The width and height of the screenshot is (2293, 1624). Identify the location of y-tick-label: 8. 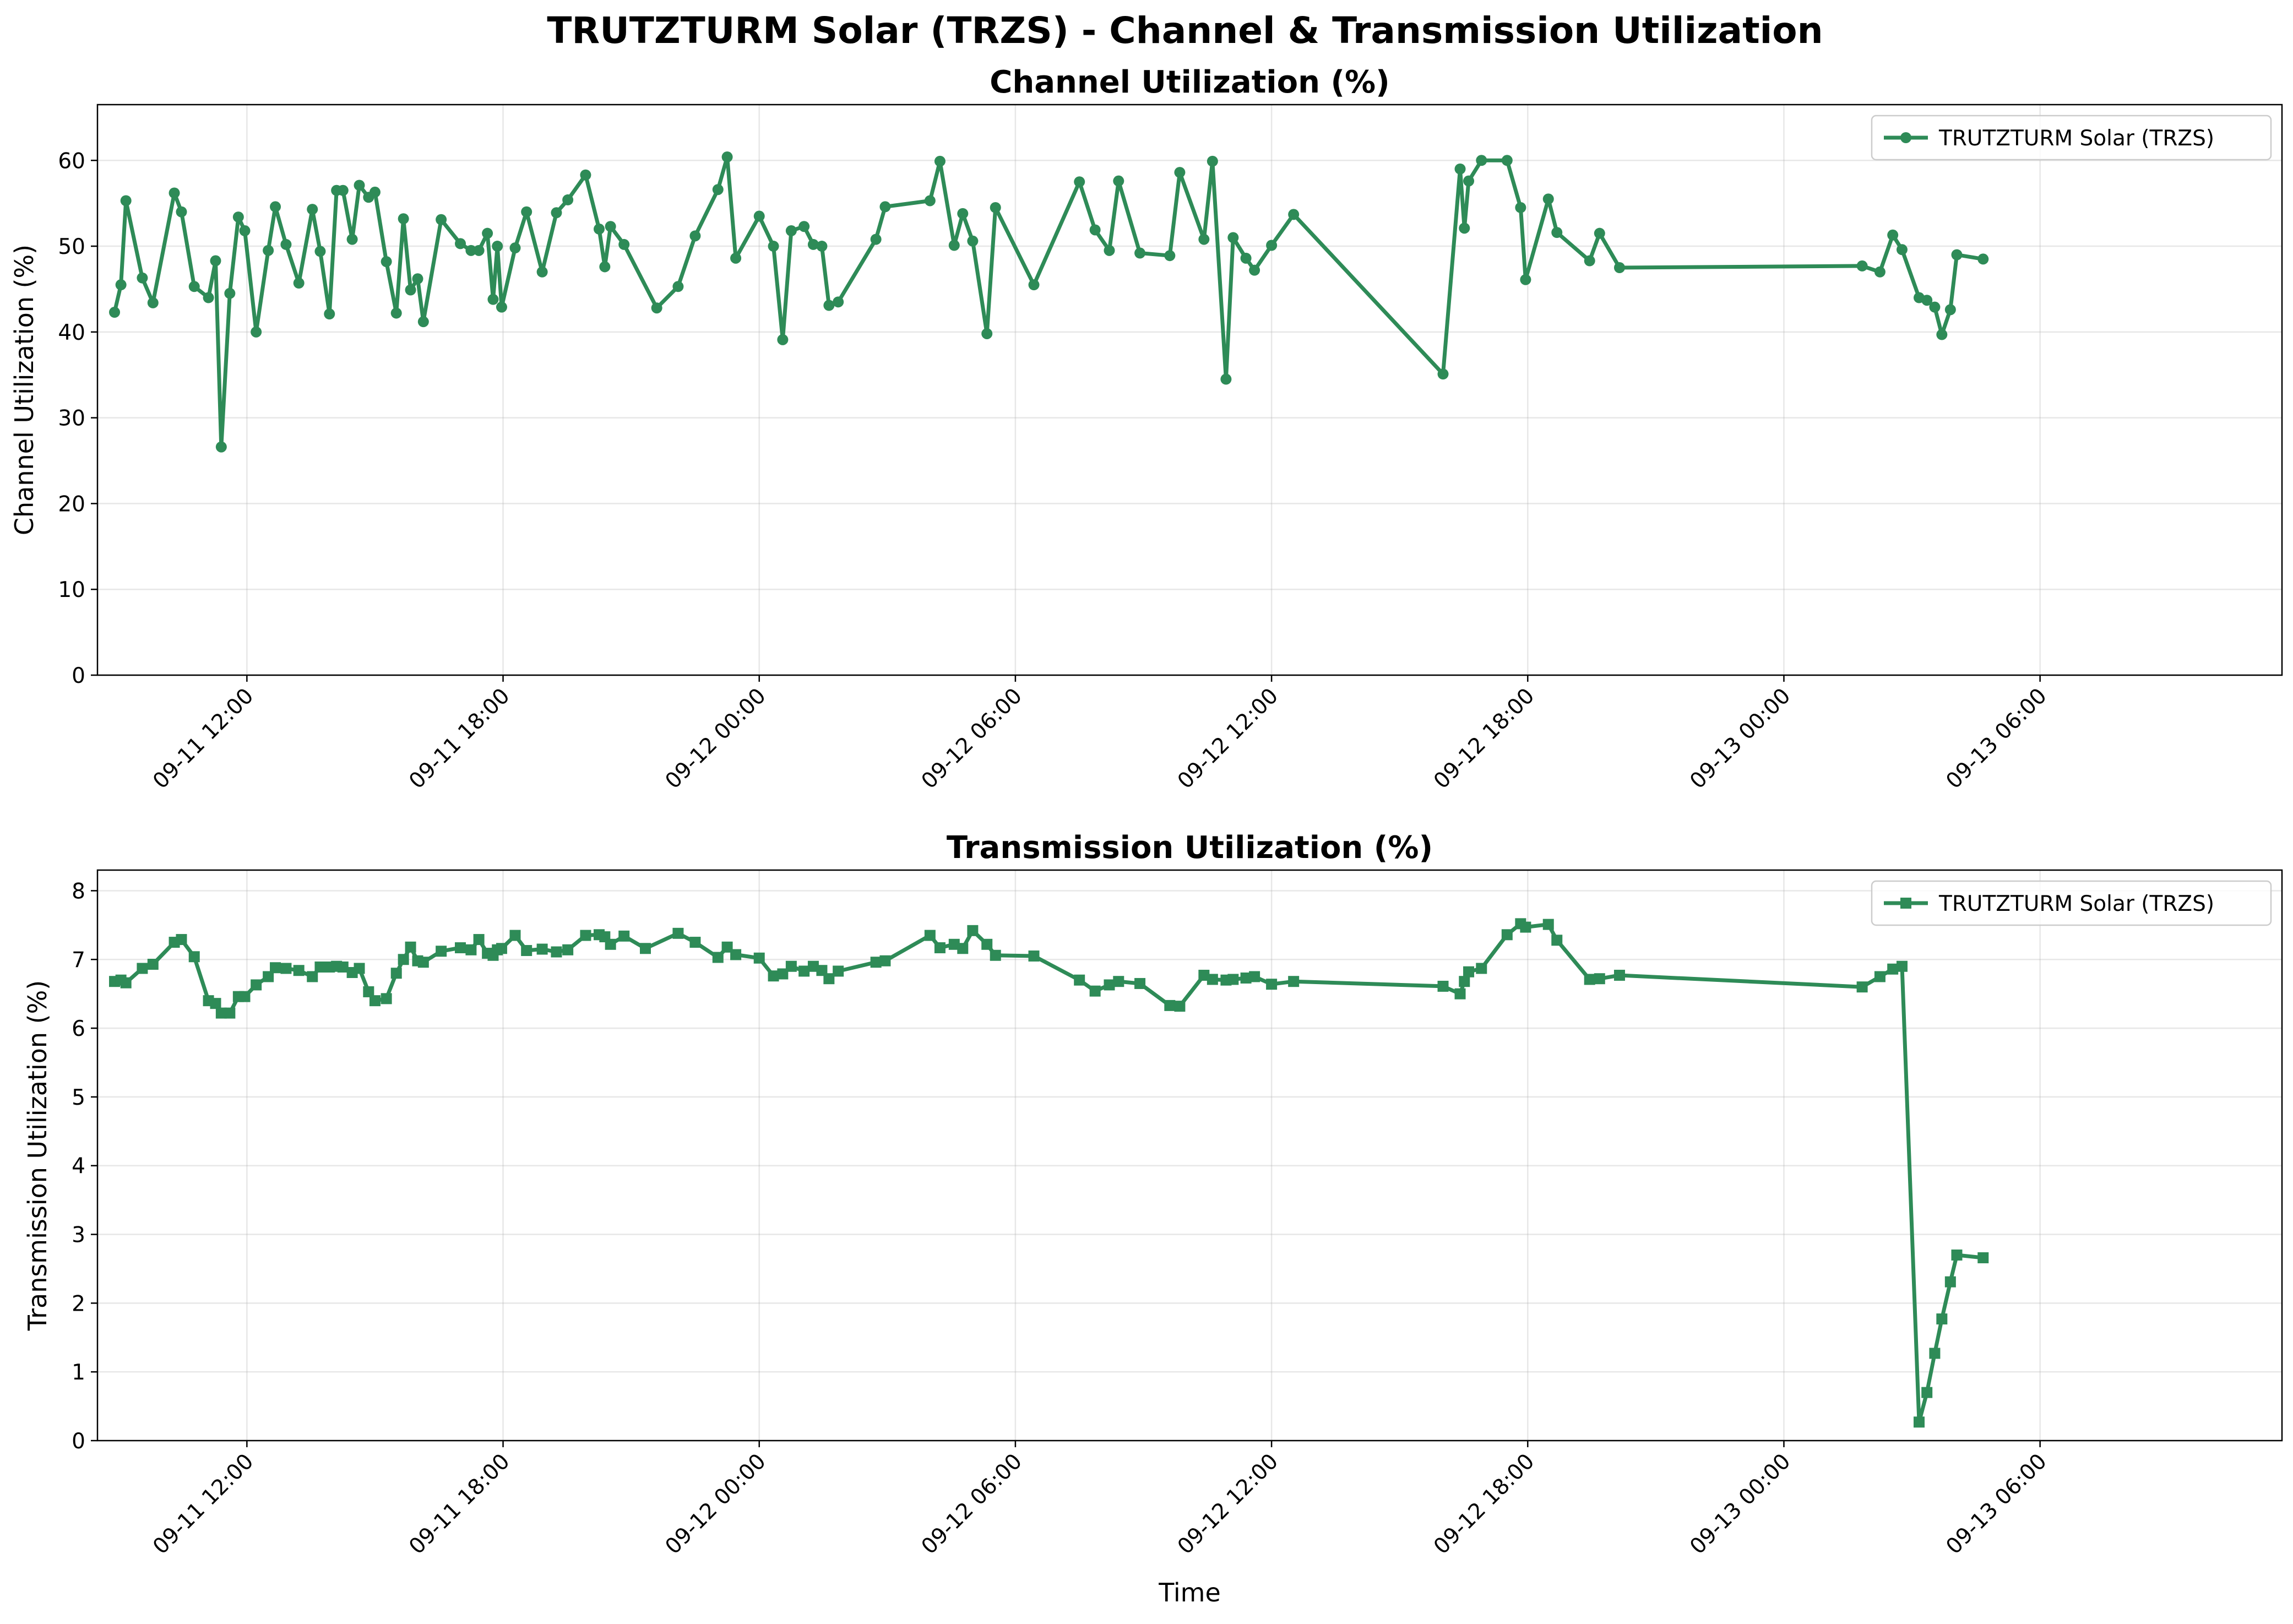
(78, 891).